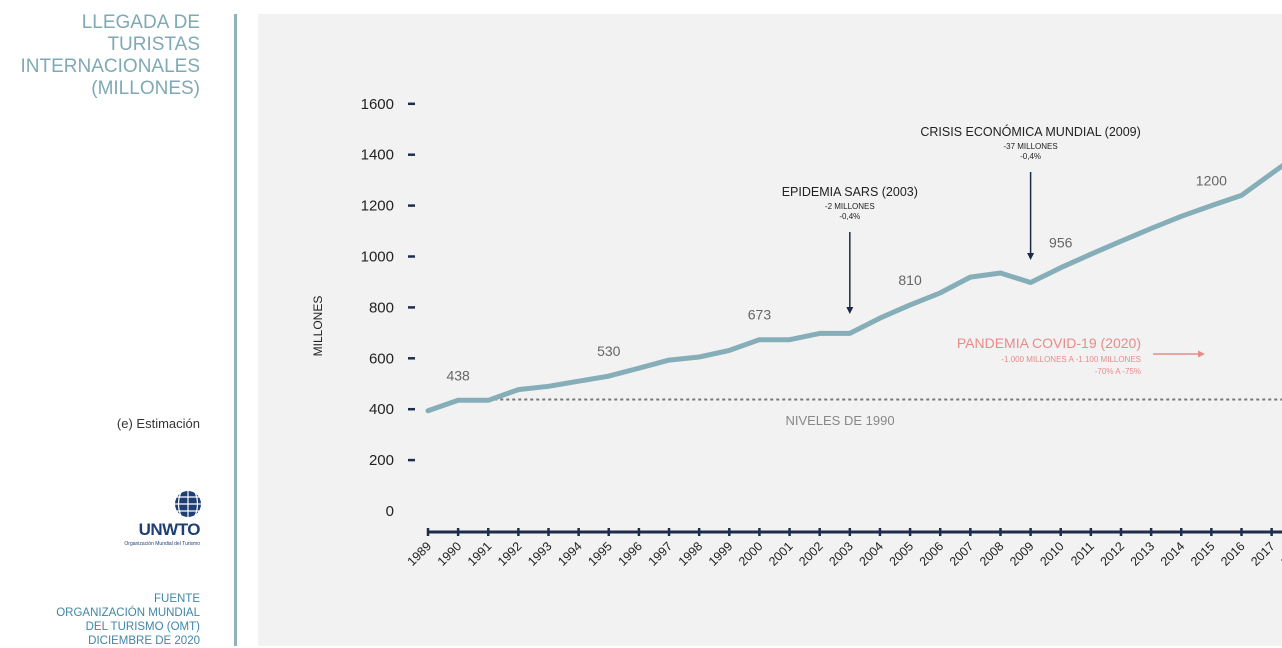 This screenshot has height=648, width=1282. What do you see at coordinates (177, 599) in the screenshot?
I see `source-line: FUENTE` at bounding box center [177, 599].